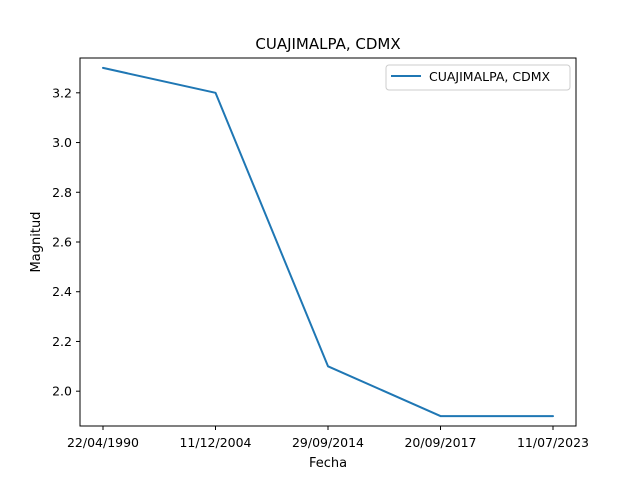 The image size is (640, 480). I want to click on x-tick-label: 11/12/2004, so click(215, 442).